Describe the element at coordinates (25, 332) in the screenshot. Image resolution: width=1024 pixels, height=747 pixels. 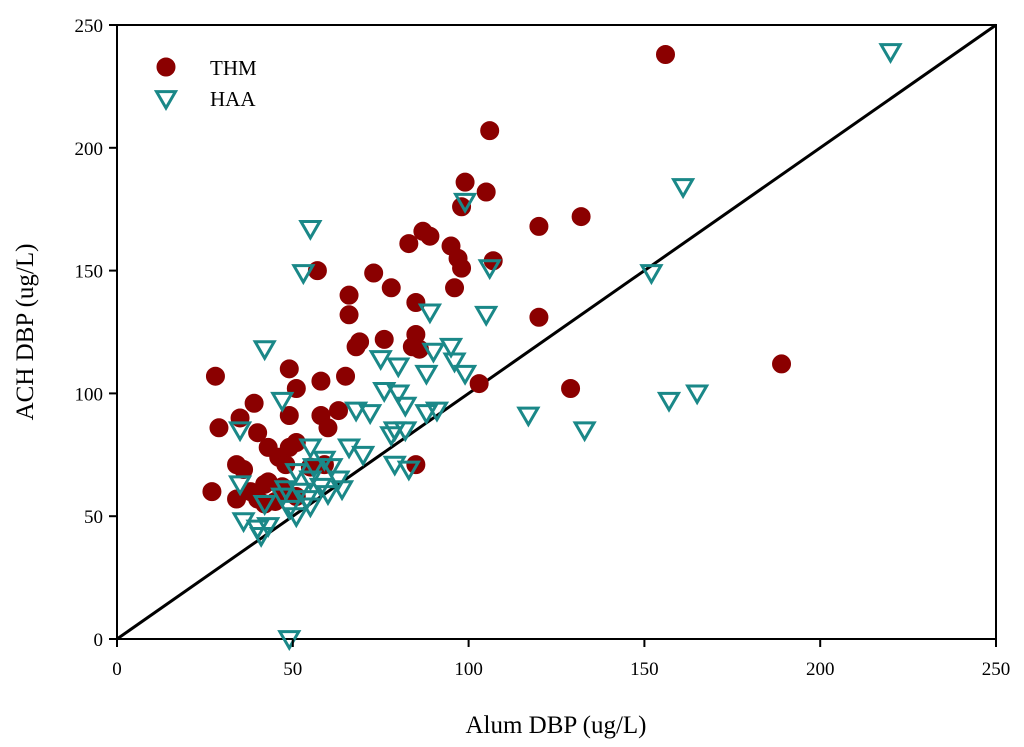
I see `y-axis-title: ACH DBP (ug/L)` at that location.